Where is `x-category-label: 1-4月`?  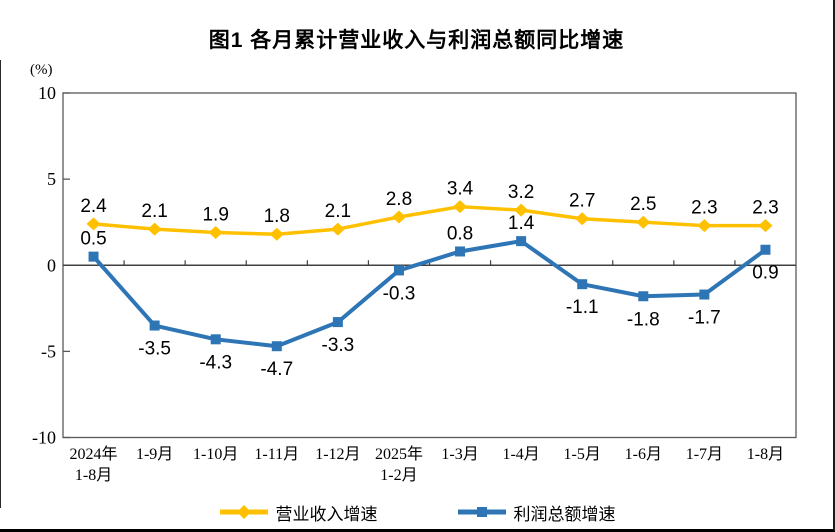
x-category-label: 1-4月 is located at coordinates (520, 454).